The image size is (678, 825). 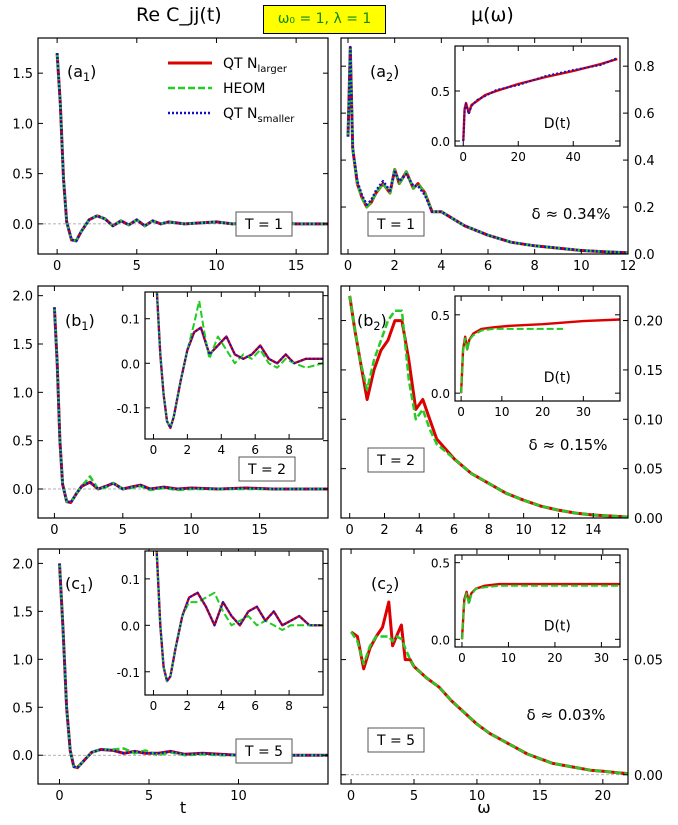 I want to click on inset-b1: 0 2 4 6 8 -0.1 0.0 0.1, so click(x=220, y=374).